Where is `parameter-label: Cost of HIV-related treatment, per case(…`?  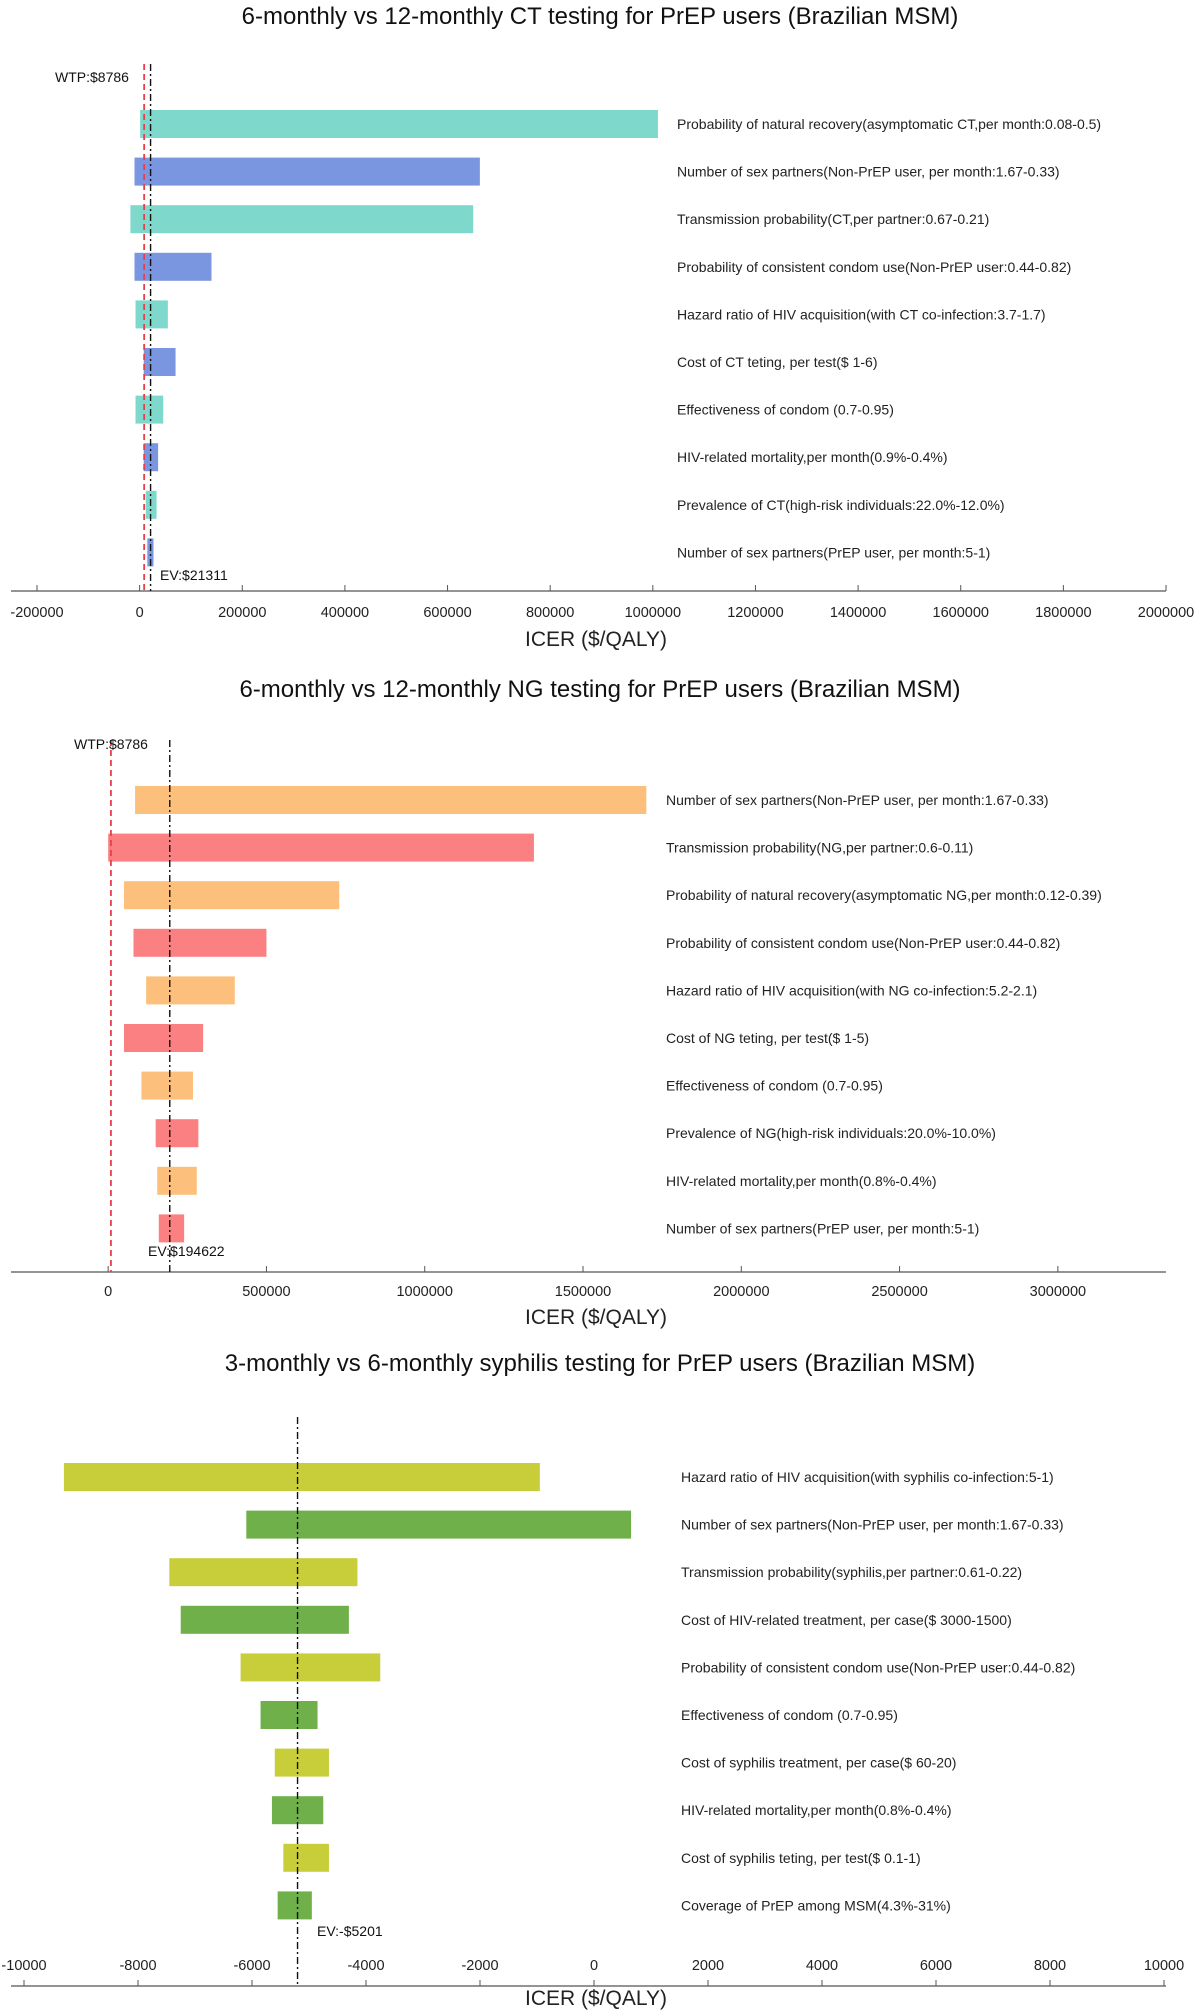 parameter-label: Cost of HIV-related treatment, per case(… is located at coordinates (846, 1620).